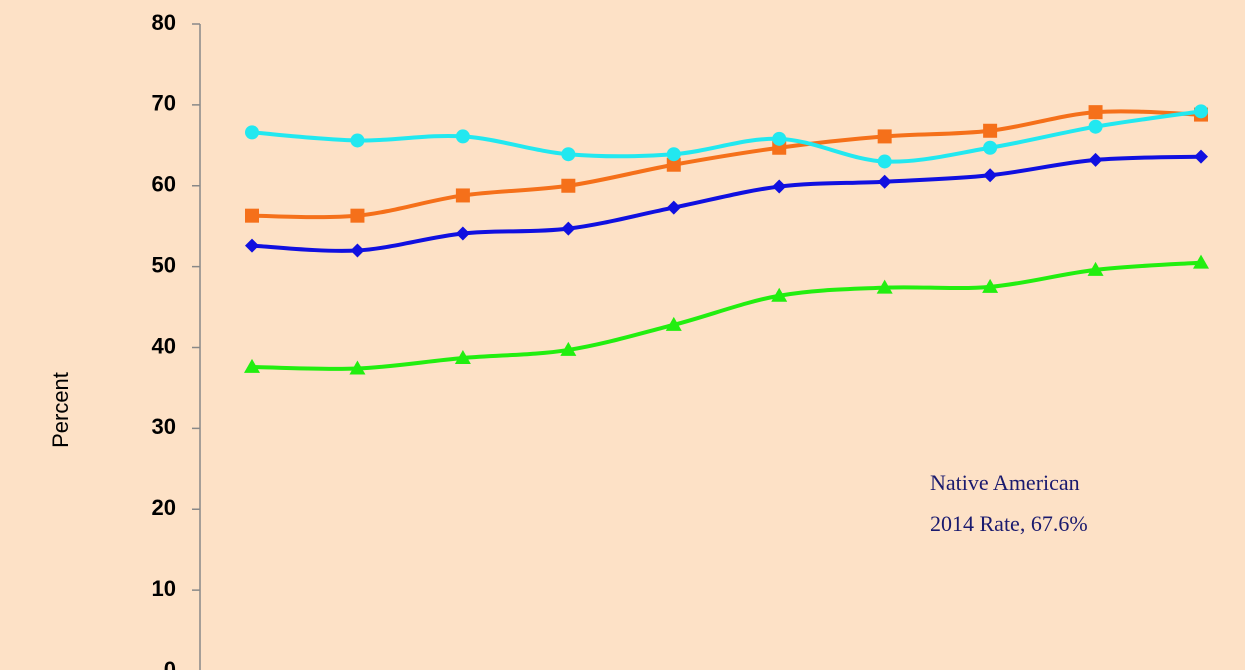 The height and width of the screenshot is (670, 1245). What do you see at coordinates (164, 264) in the screenshot?
I see `y-tick-label: 50` at bounding box center [164, 264].